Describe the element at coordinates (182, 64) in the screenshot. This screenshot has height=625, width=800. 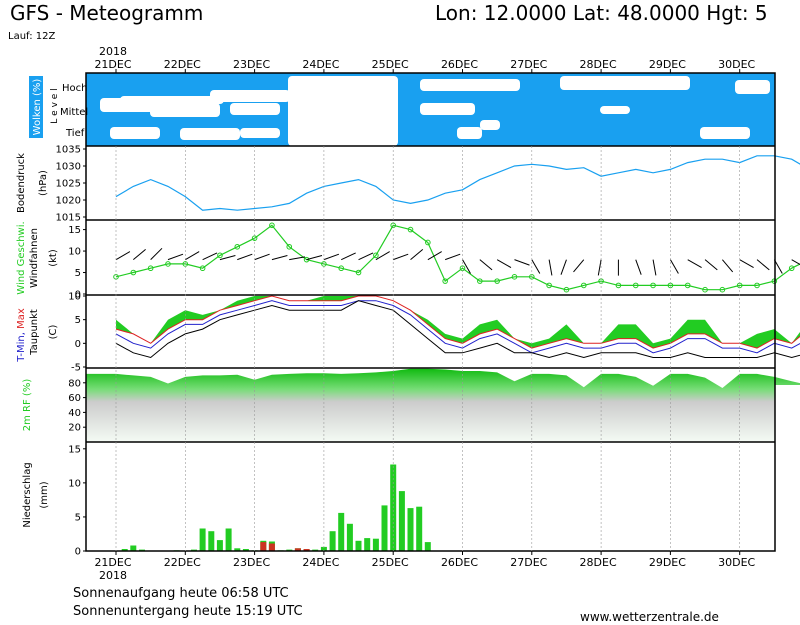
I see `top-date-label: 22DEC` at that location.